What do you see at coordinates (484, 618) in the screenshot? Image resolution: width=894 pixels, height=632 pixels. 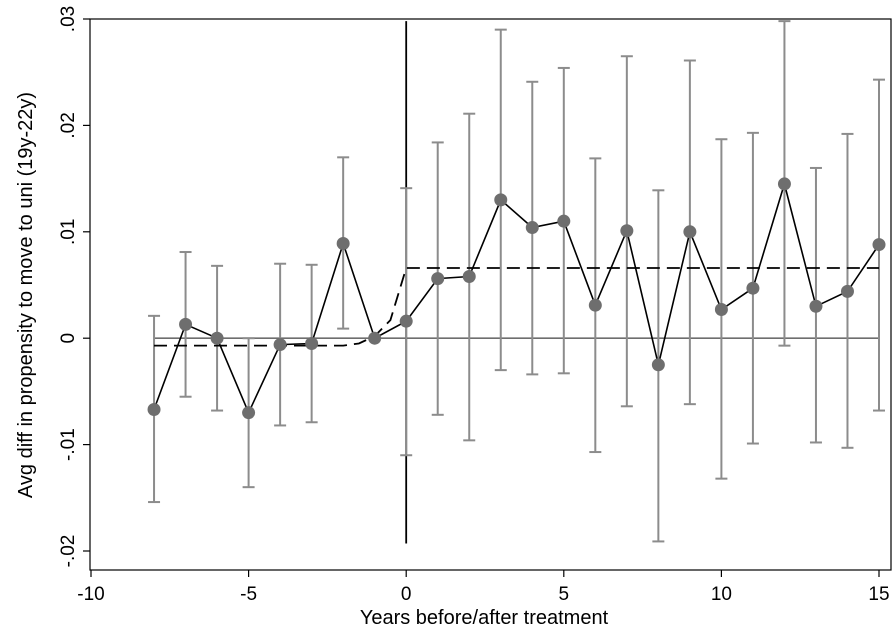 I see `x-axis-title: Years before/after treatment` at bounding box center [484, 618].